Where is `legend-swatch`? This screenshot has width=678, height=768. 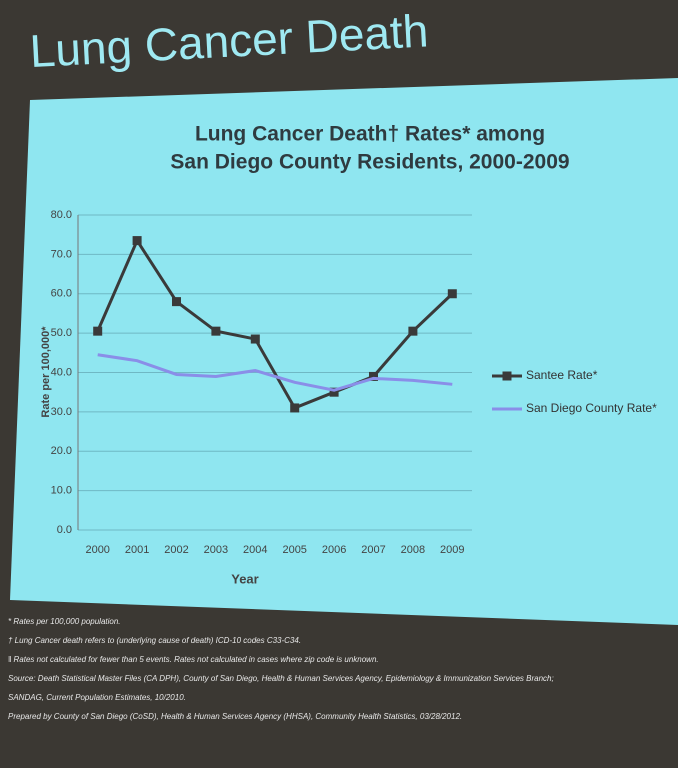
legend-swatch is located at coordinates (507, 376).